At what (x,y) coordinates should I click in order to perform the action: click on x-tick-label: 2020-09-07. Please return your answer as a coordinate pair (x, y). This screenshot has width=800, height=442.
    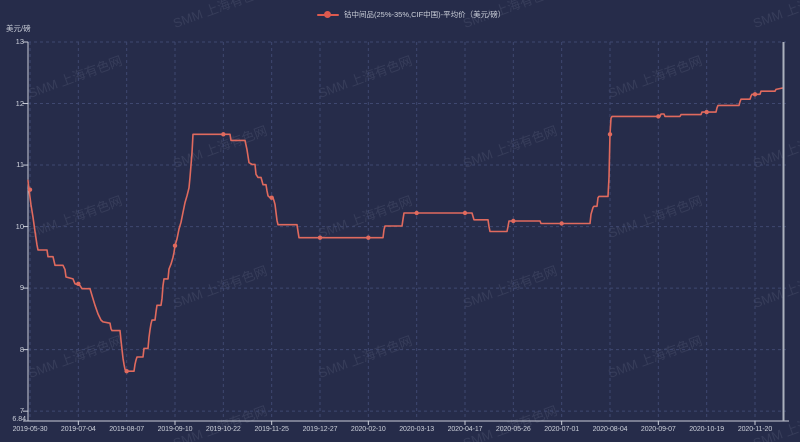
    Looking at the image, I should click on (658, 429).